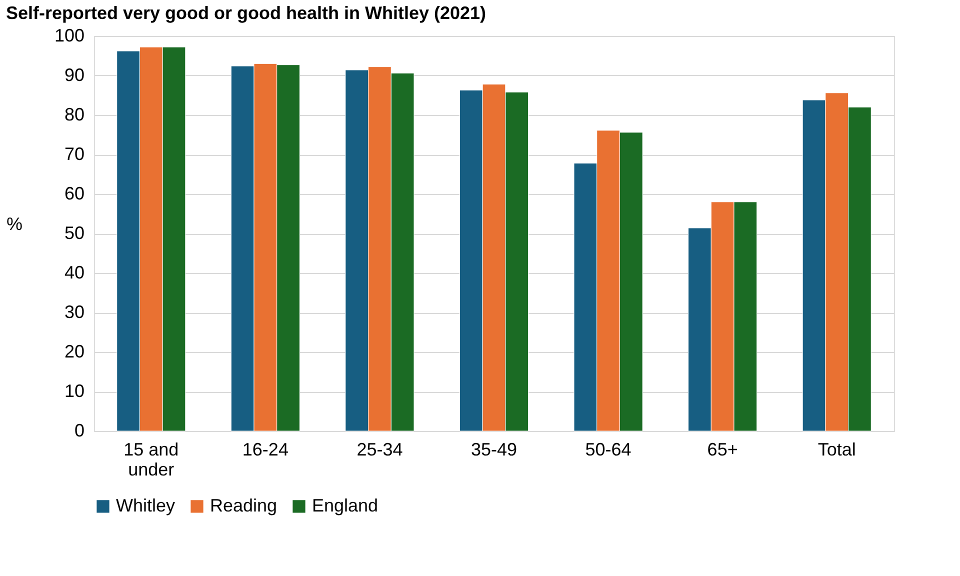 Image resolution: width=960 pixels, height=576 pixels. What do you see at coordinates (74, 75) in the screenshot?
I see `y-tick-label: 90` at bounding box center [74, 75].